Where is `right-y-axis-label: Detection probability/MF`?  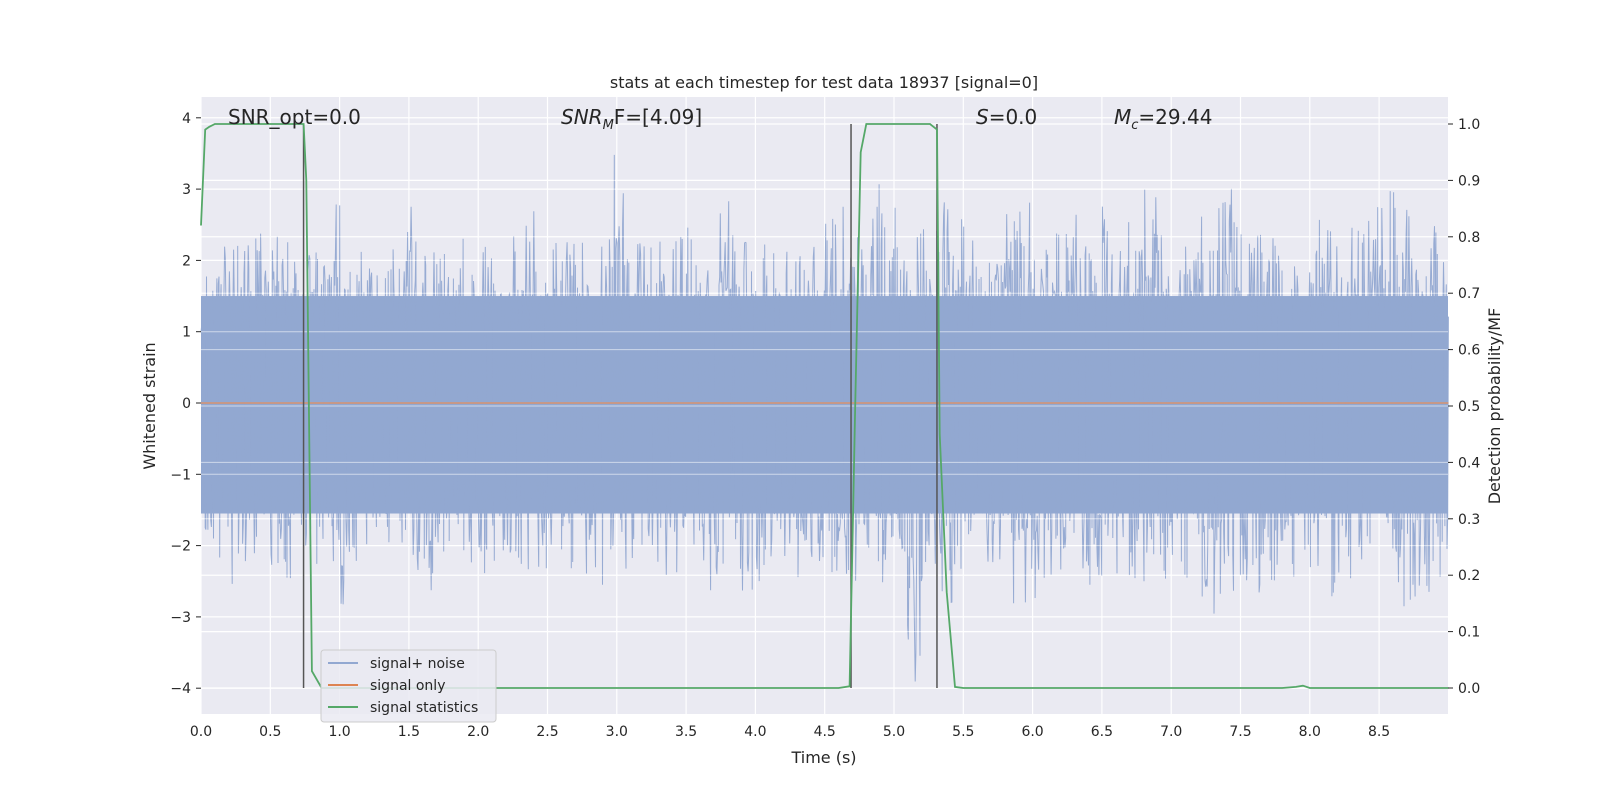
right-y-axis-label: Detection probability/MF is located at coordinates (1494, 406).